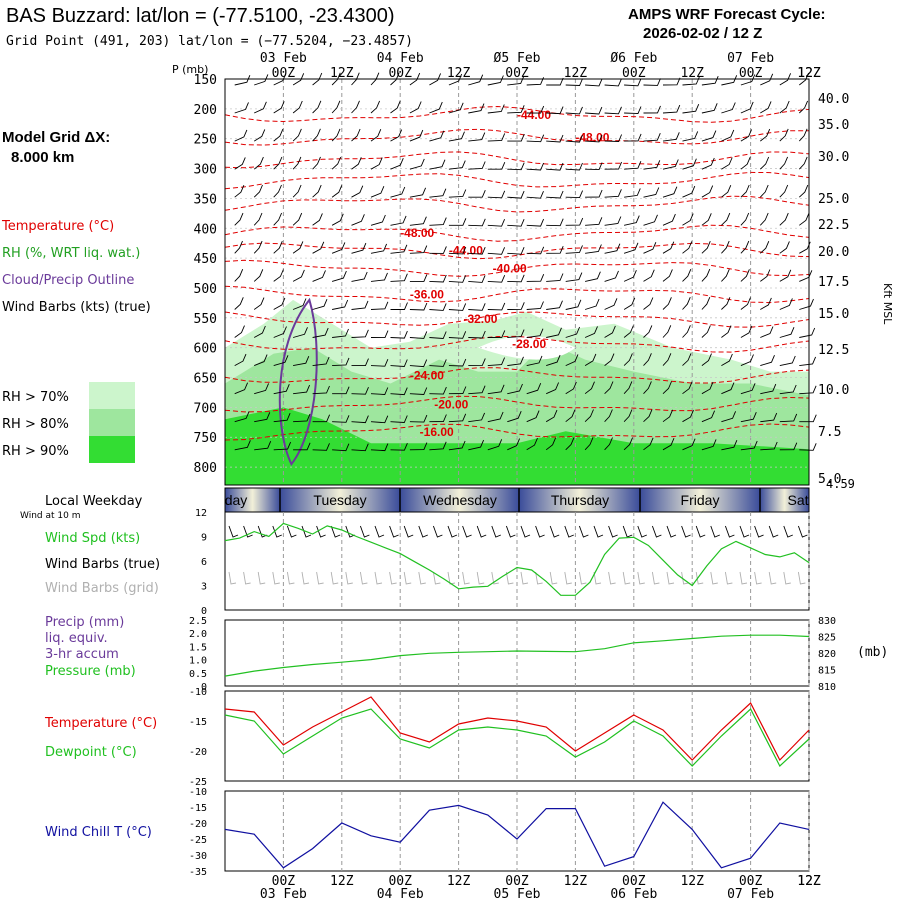  Describe the element at coordinates (102, 588) in the screenshot. I see `wind-barbs-grid-label: Wind Barbs (grid)` at that location.